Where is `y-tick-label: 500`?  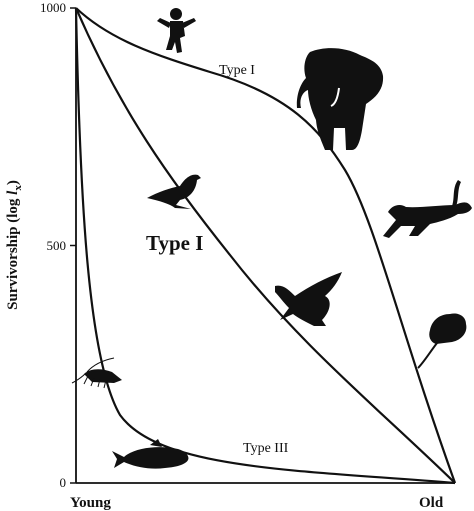 y-tick-label: 500 is located at coordinates (57, 245).